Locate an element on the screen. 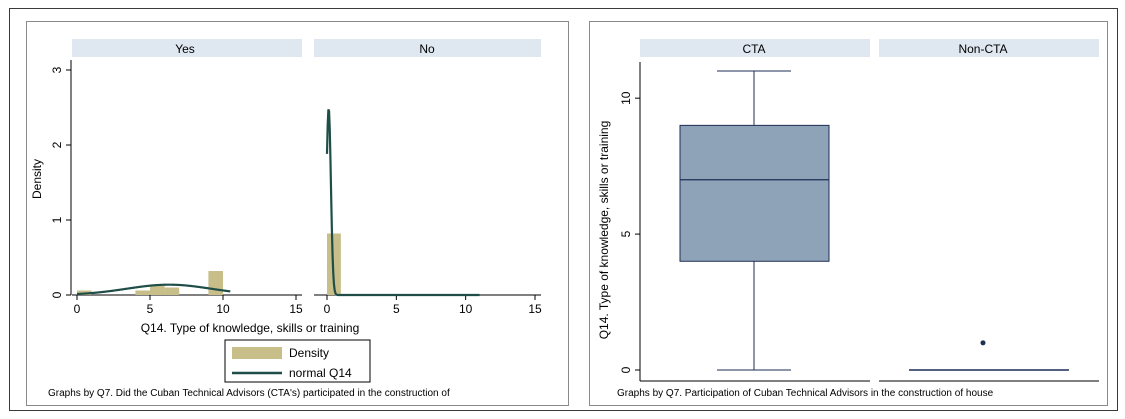 The width and height of the screenshot is (1125, 419). facet-label-yes: Yes is located at coordinates (185, 49).